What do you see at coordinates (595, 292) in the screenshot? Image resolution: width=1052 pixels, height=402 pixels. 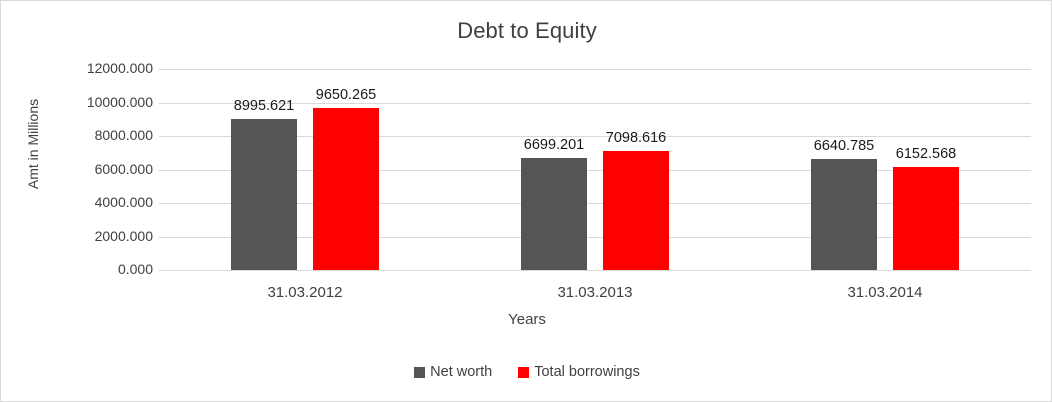 I see `x-axis-category-label: 31.03.2013` at bounding box center [595, 292].